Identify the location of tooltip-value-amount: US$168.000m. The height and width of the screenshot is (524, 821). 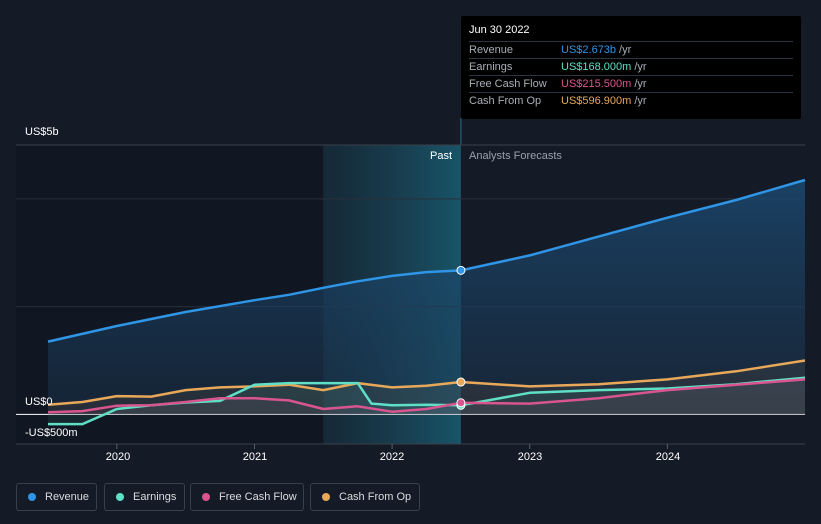
(596, 67).